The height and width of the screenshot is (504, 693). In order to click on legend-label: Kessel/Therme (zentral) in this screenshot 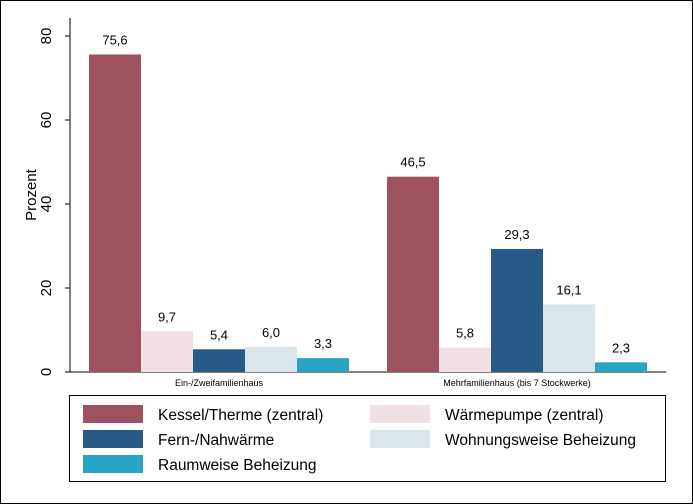, I will do `click(240, 415)`.